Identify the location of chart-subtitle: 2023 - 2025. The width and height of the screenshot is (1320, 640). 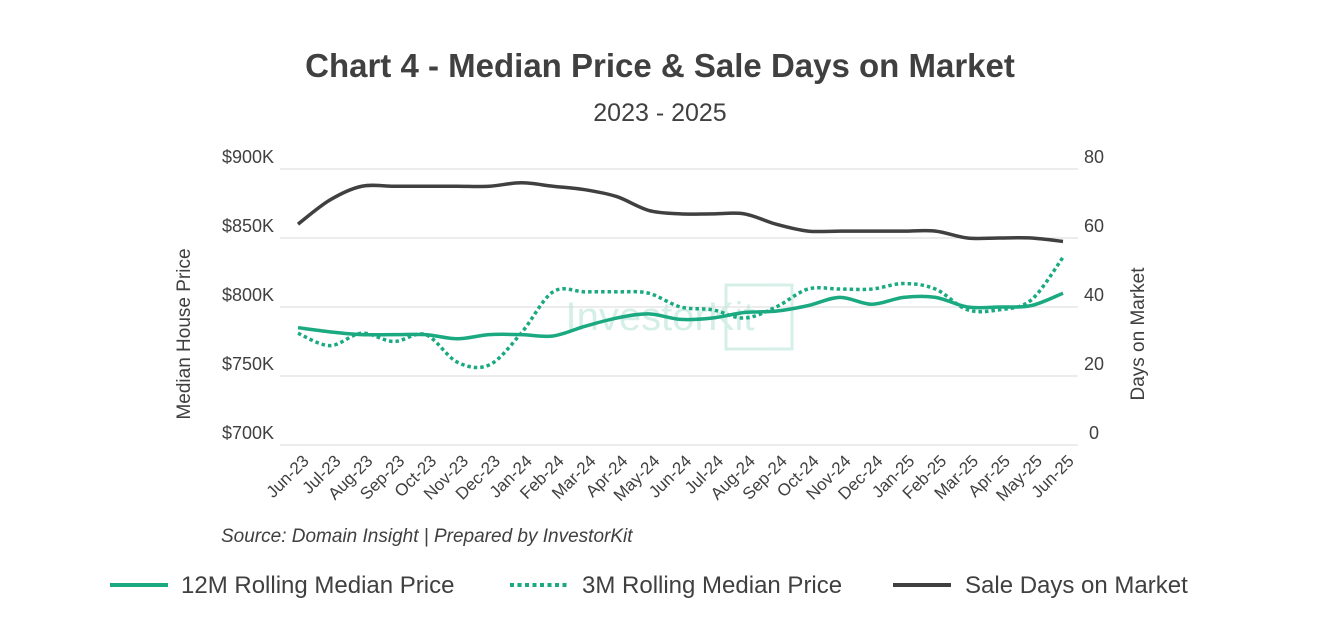
(659, 113).